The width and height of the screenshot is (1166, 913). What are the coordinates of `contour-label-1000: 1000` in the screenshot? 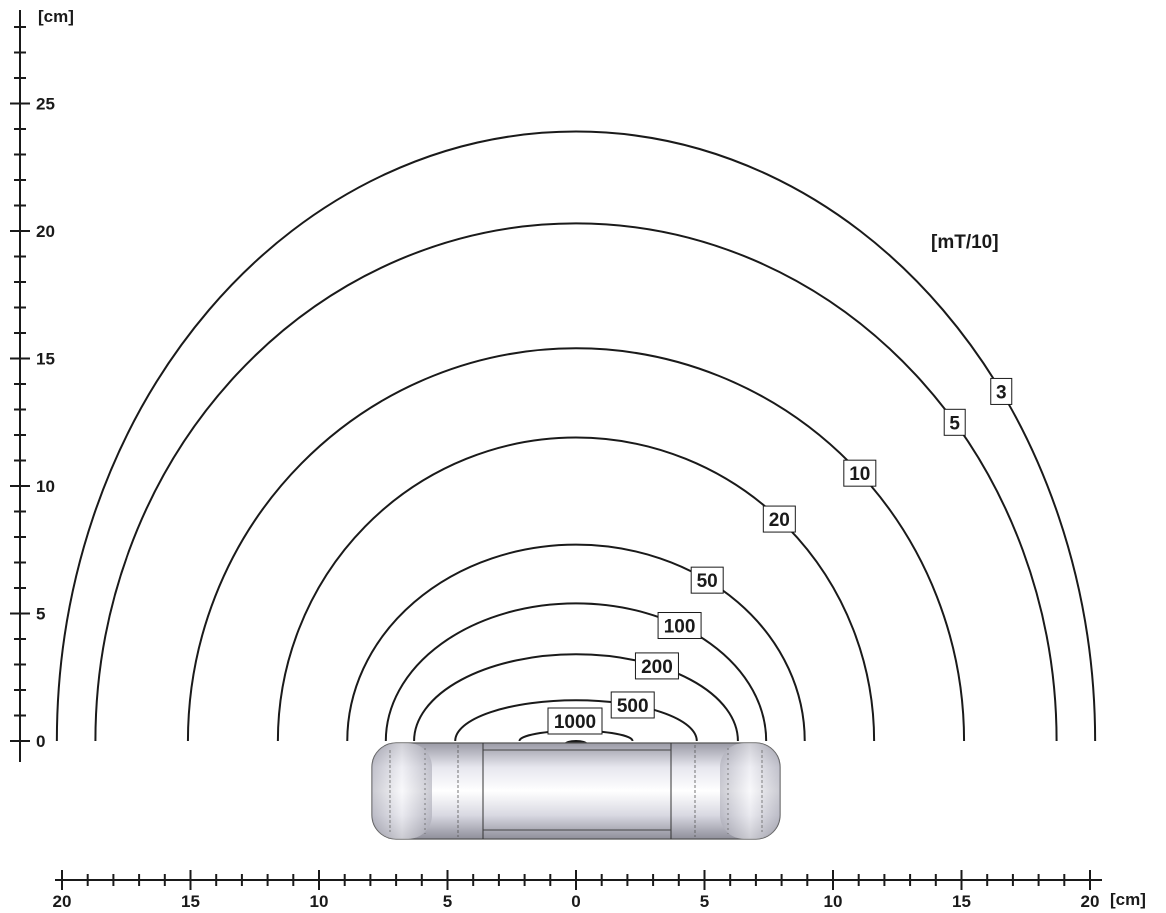 It's located at (575, 721).